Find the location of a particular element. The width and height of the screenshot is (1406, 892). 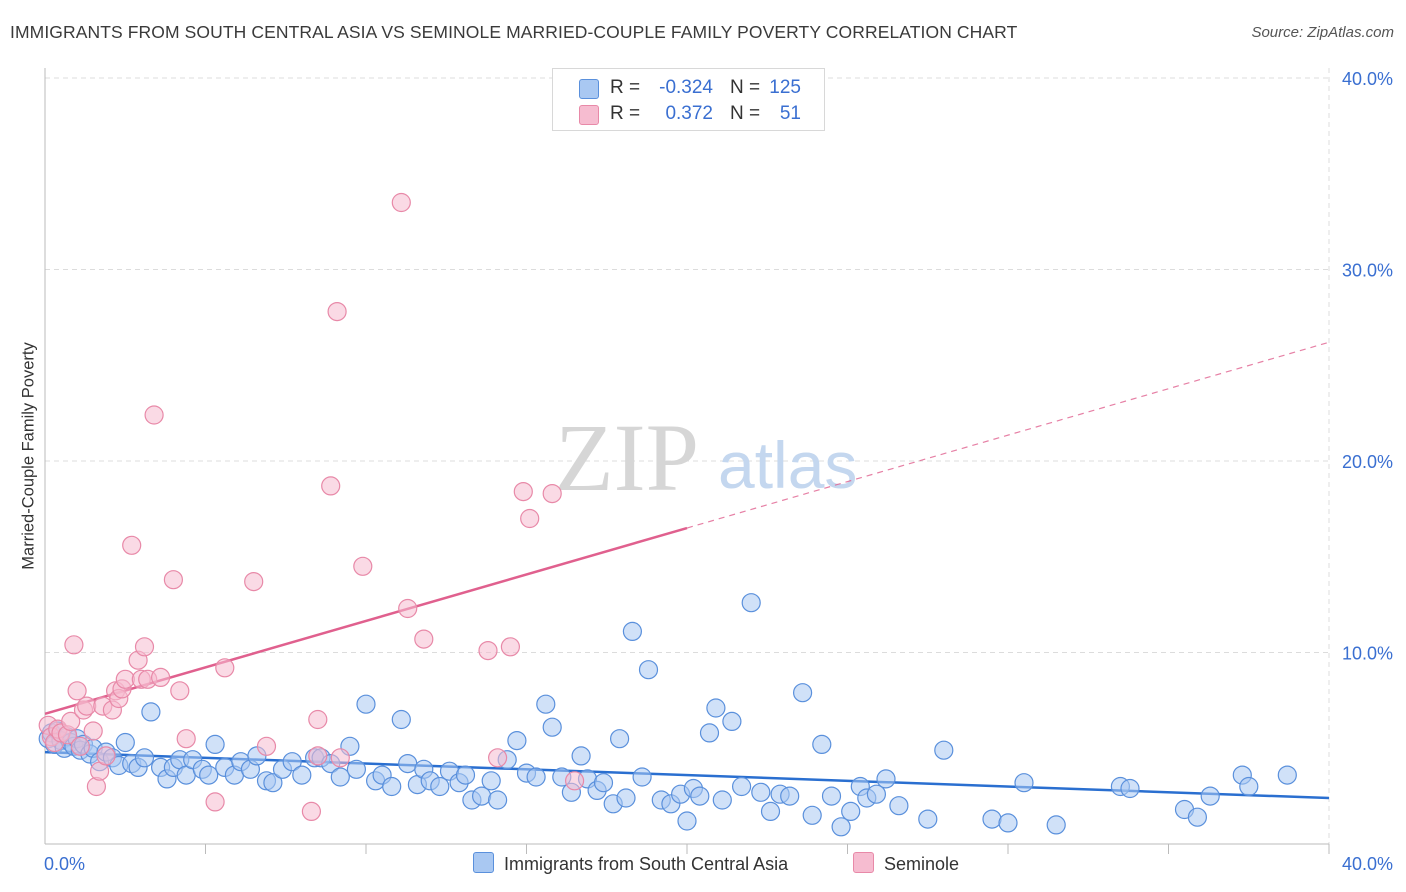

legend-swatch-blue is located at coordinates (589, 89).